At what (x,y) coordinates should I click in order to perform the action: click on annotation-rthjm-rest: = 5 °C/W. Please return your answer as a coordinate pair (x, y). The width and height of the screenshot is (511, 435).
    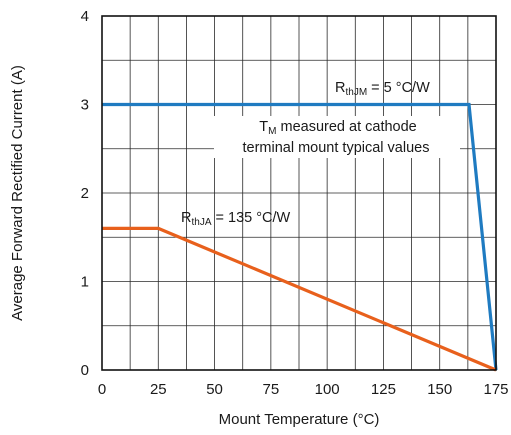
    Looking at the image, I should click on (398, 88).